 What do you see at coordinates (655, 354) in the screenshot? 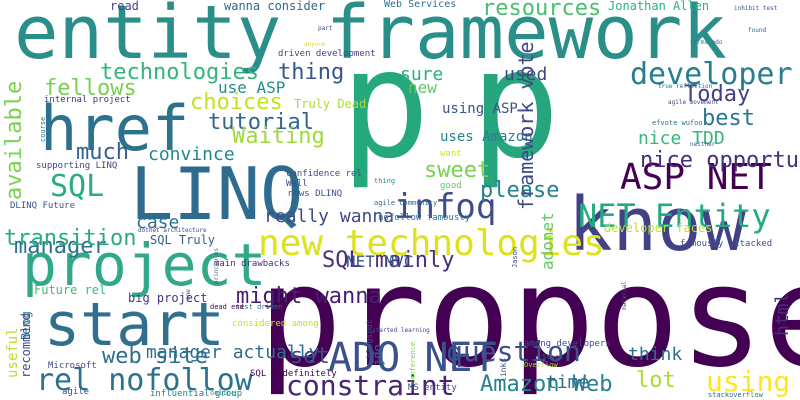
I see `word-using-asp: think` at bounding box center [655, 354].